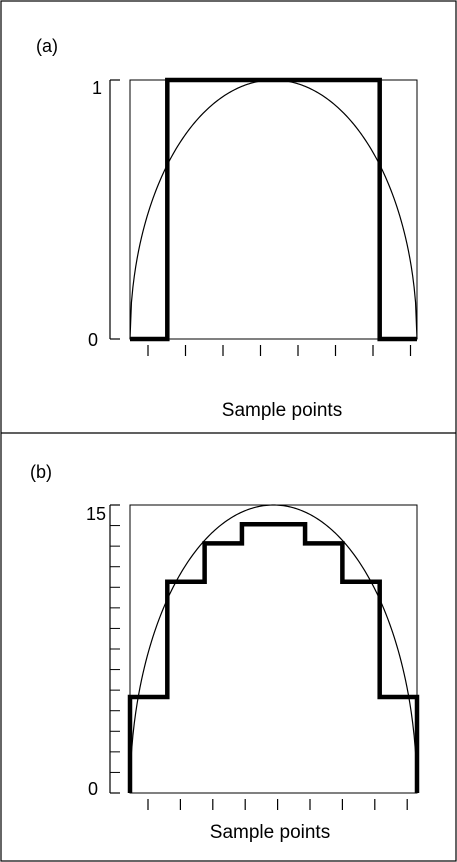 Image resolution: width=457 pixels, height=862 pixels. Describe the element at coordinates (97, 88) in the screenshot. I see `y-tick-label-top-a: 1` at that location.